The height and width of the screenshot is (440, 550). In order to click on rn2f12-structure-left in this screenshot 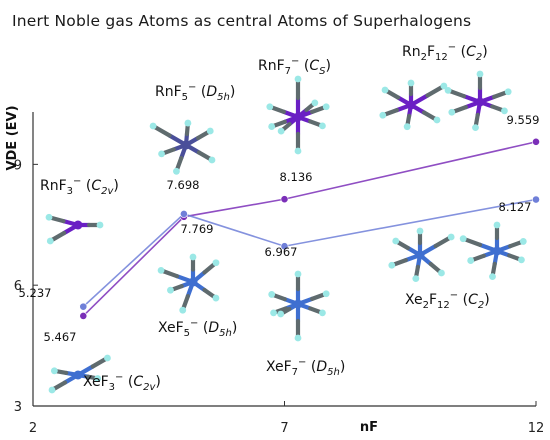, I will do `click(413, 105)`.